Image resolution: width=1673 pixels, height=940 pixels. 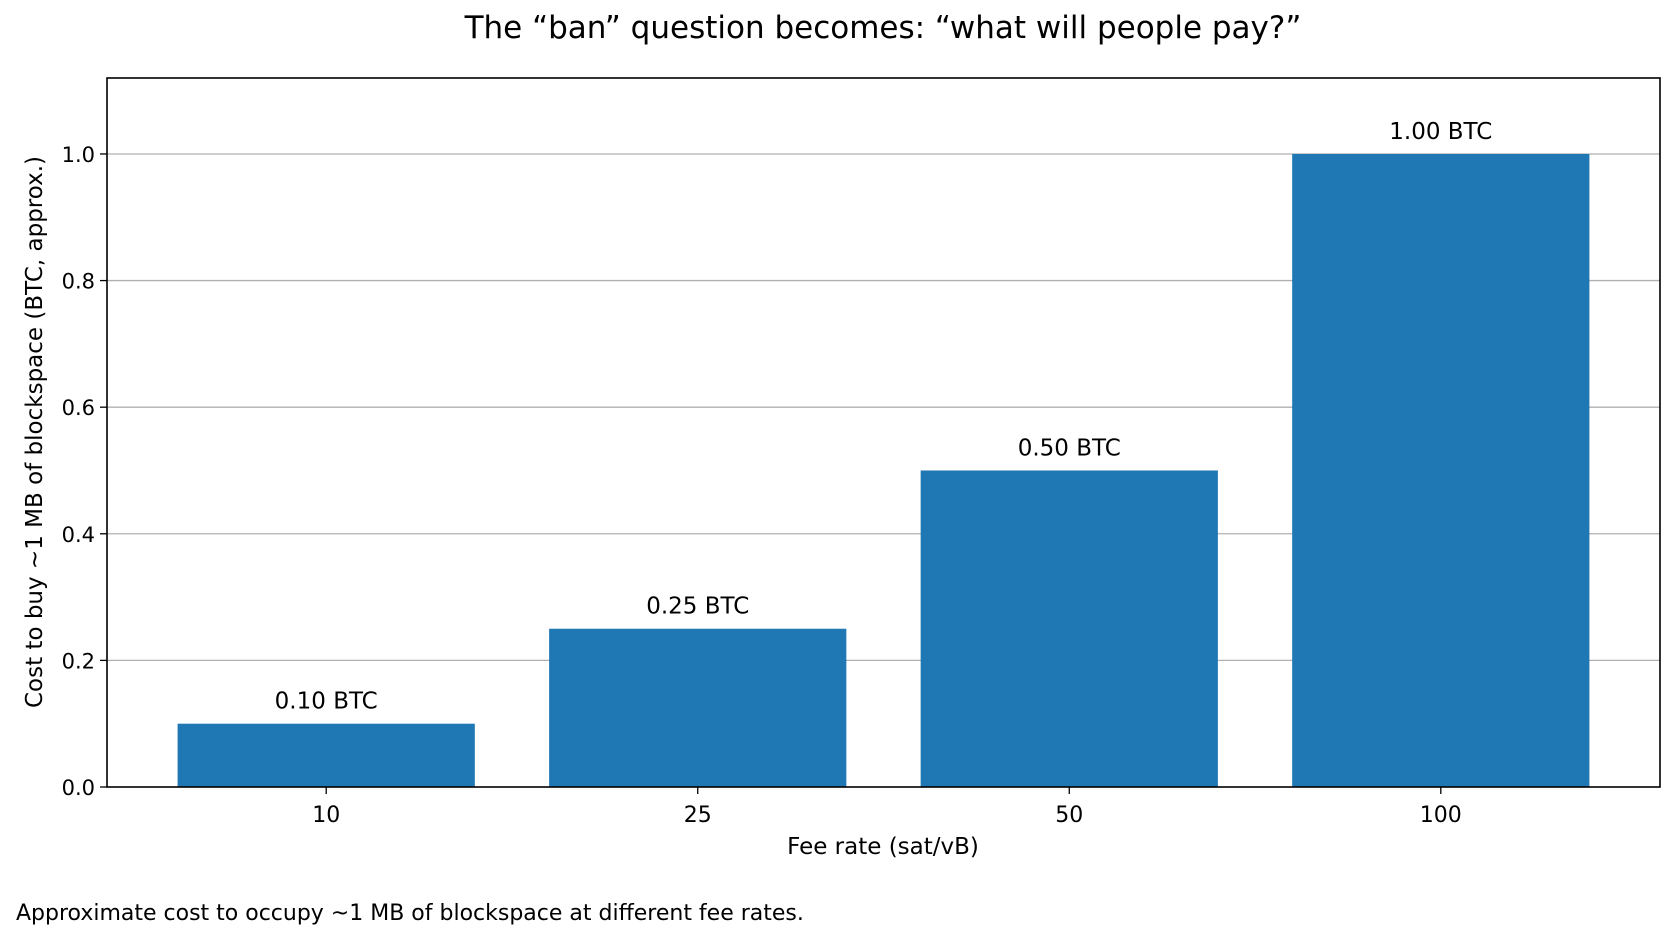 I want to click on y-tick-label: 0.2, so click(x=78, y=661).